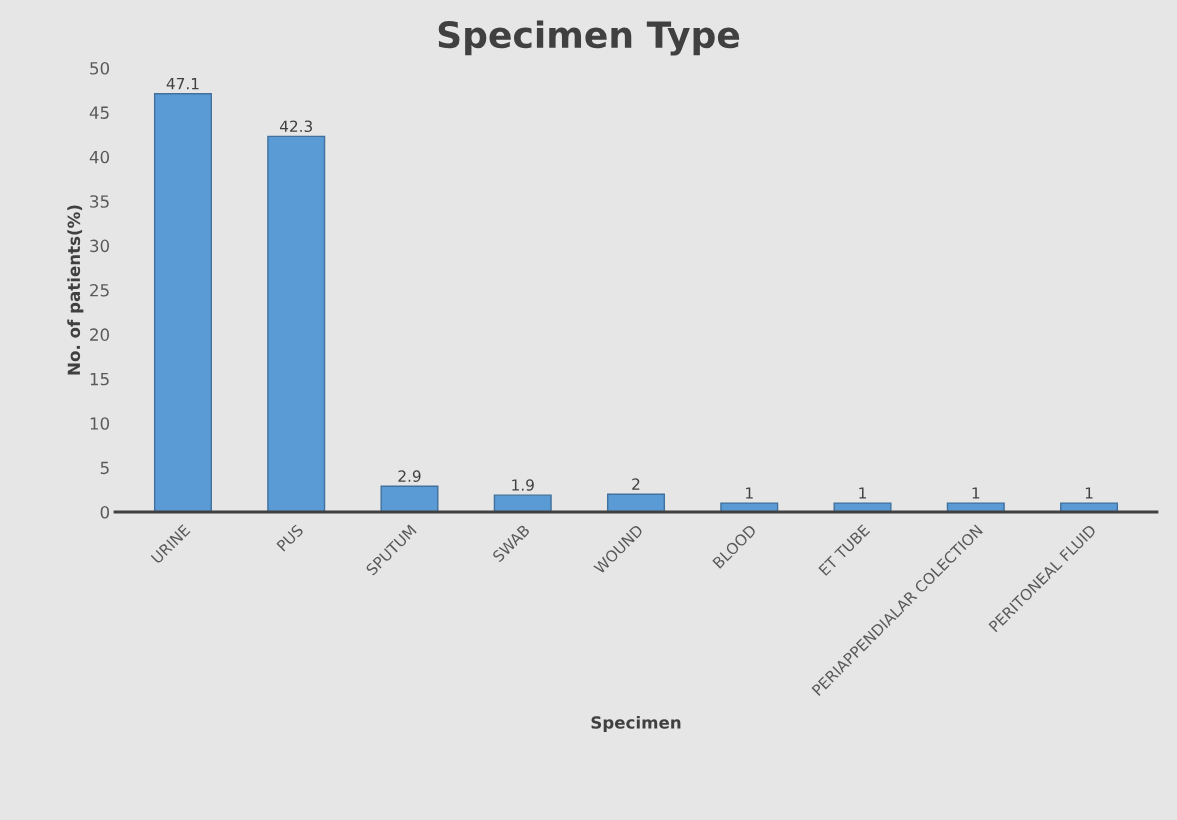 The height and width of the screenshot is (820, 1177). I want to click on y-tick-label: 25, so click(99, 290).